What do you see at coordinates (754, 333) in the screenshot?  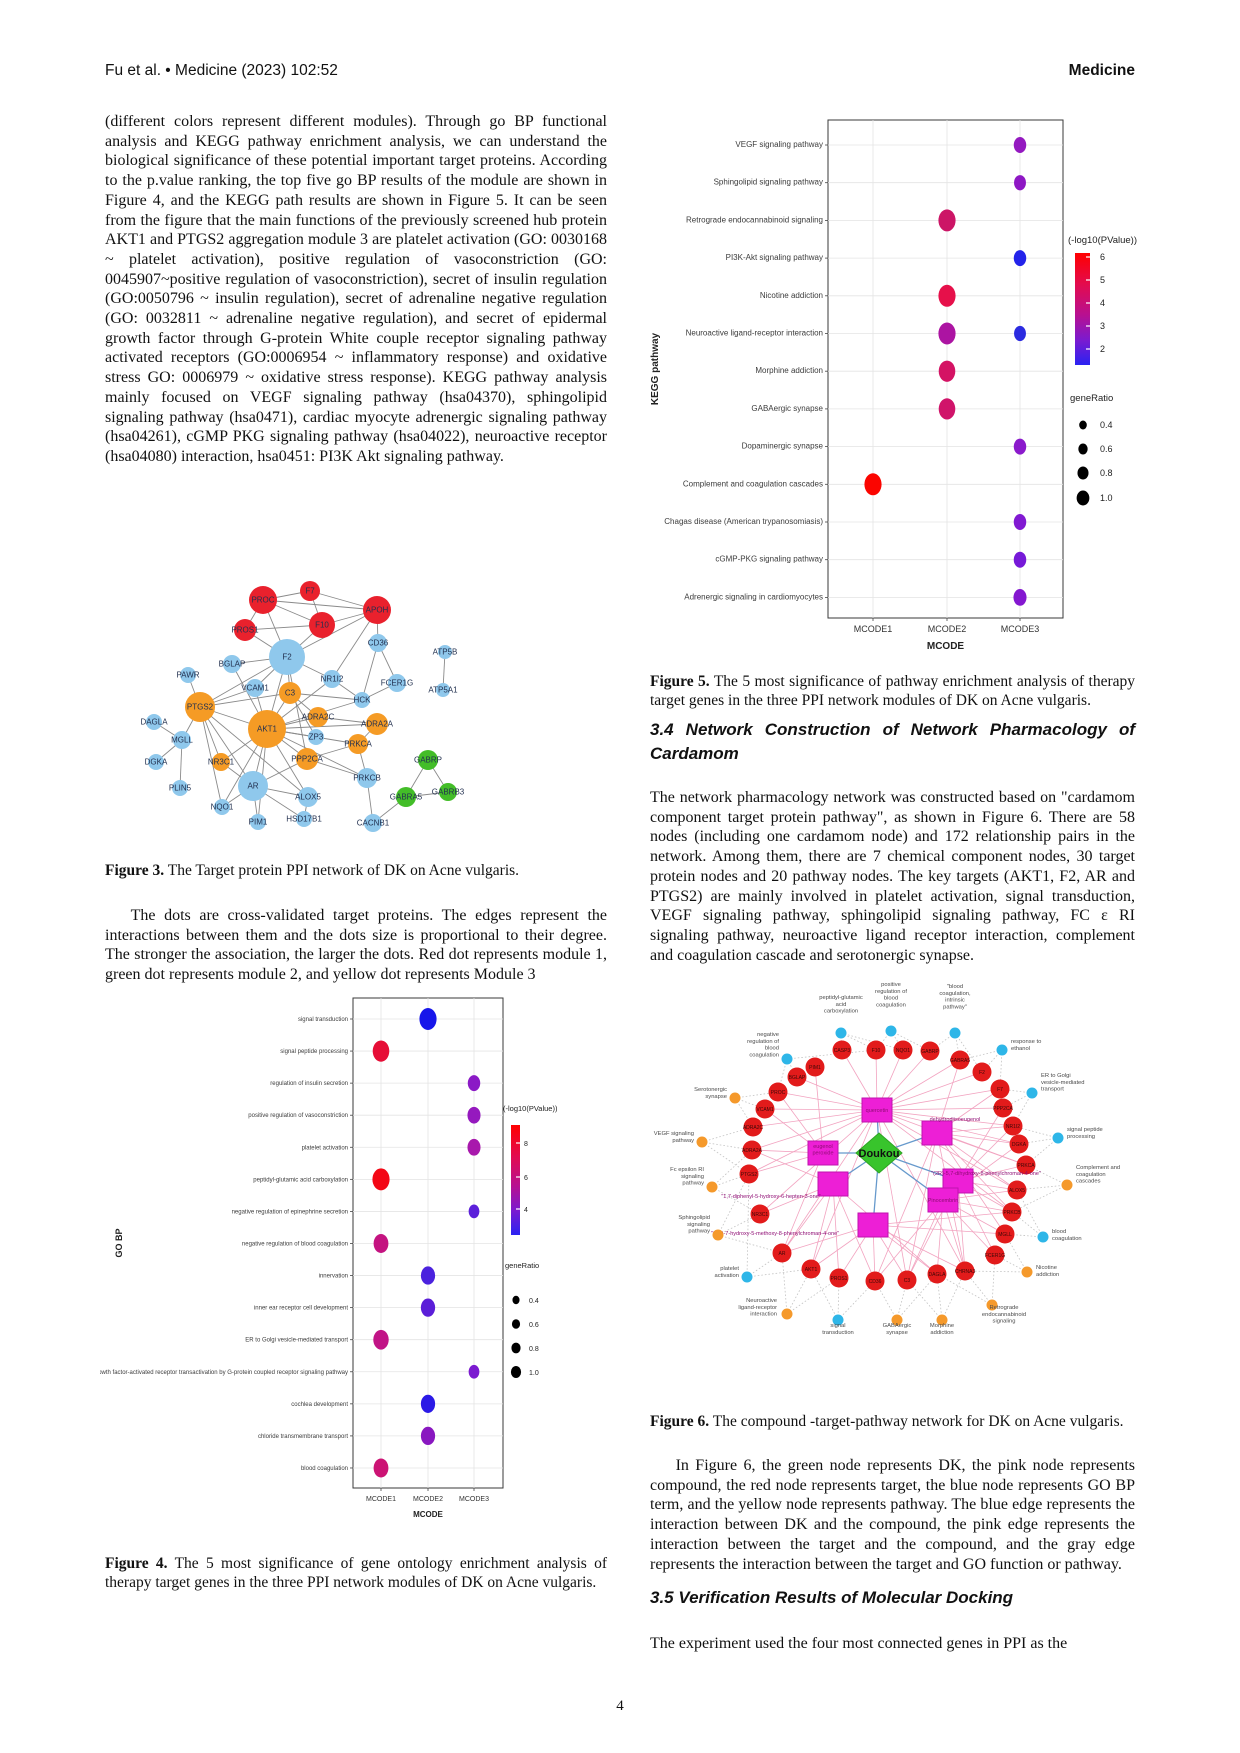 I see `svg-text:Neuroactive ligand-receptor in: Neuroactive ligand-receptor interaction` at bounding box center [754, 333].